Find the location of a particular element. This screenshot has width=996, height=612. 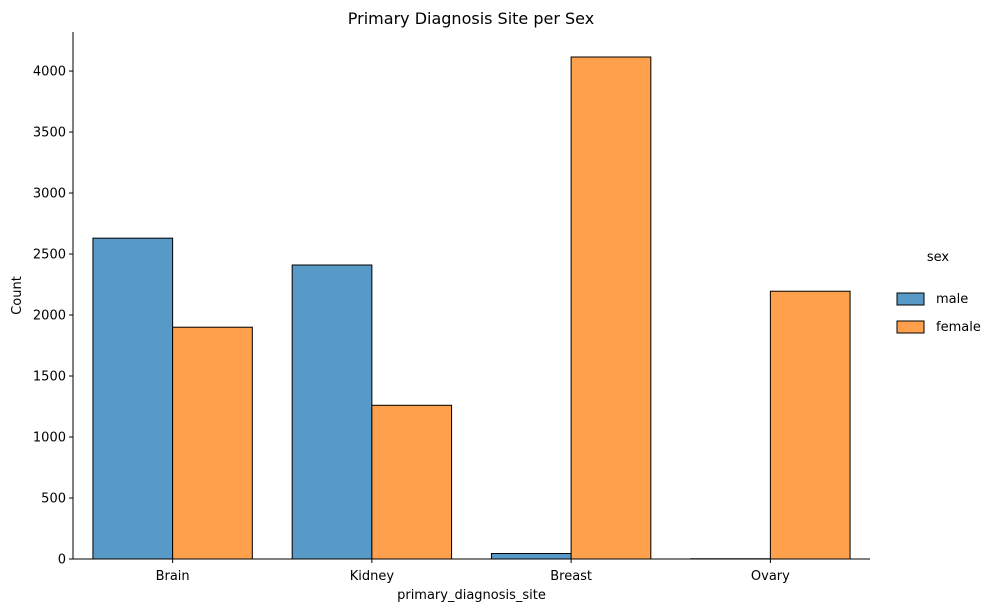

y-axis-ticks: 0 500 1000 1500 2000 2500 3000 3500 4000 is located at coordinates (53, 316).